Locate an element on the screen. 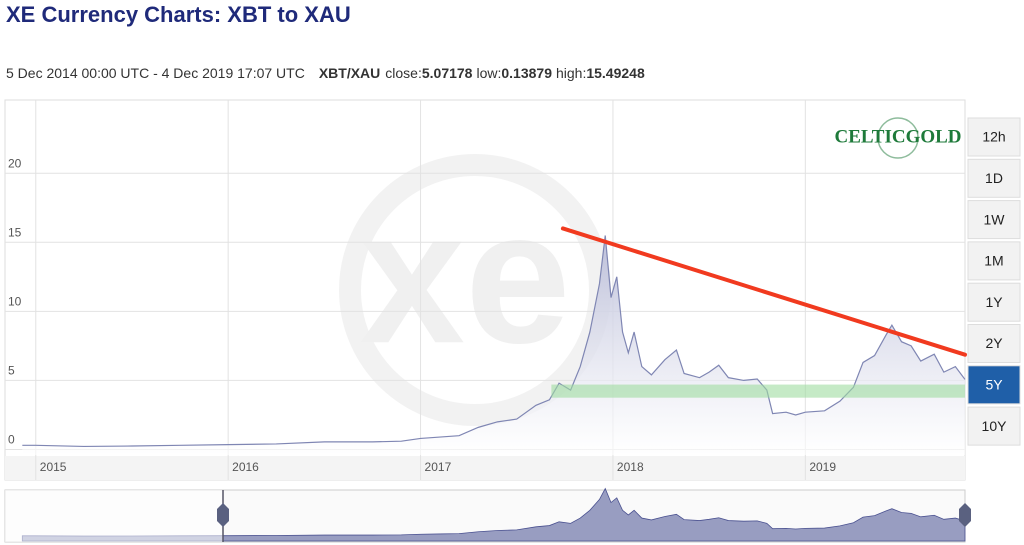  x-tick-label: 2016 is located at coordinates (245, 467).